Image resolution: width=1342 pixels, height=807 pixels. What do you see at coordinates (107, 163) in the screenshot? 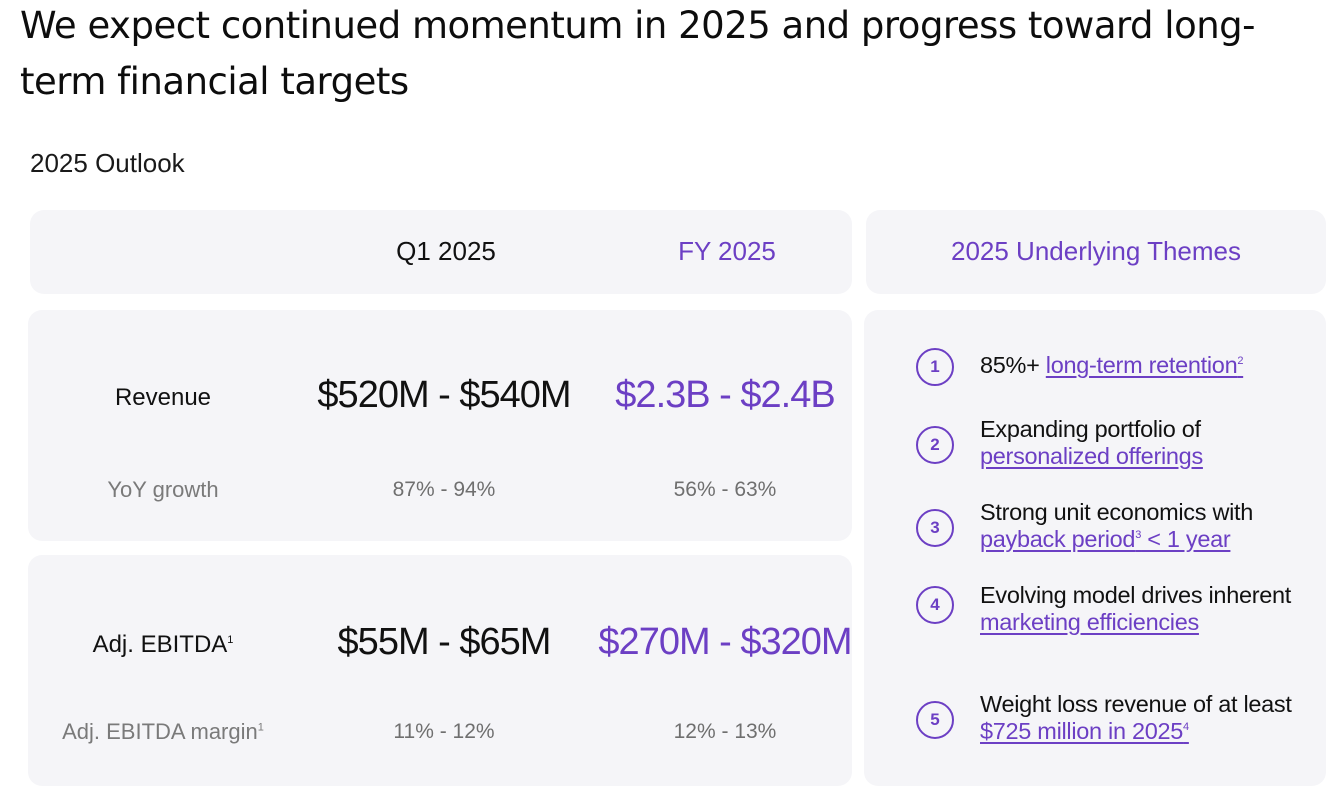
I see `outlook-label: 2025 Outlook` at bounding box center [107, 163].